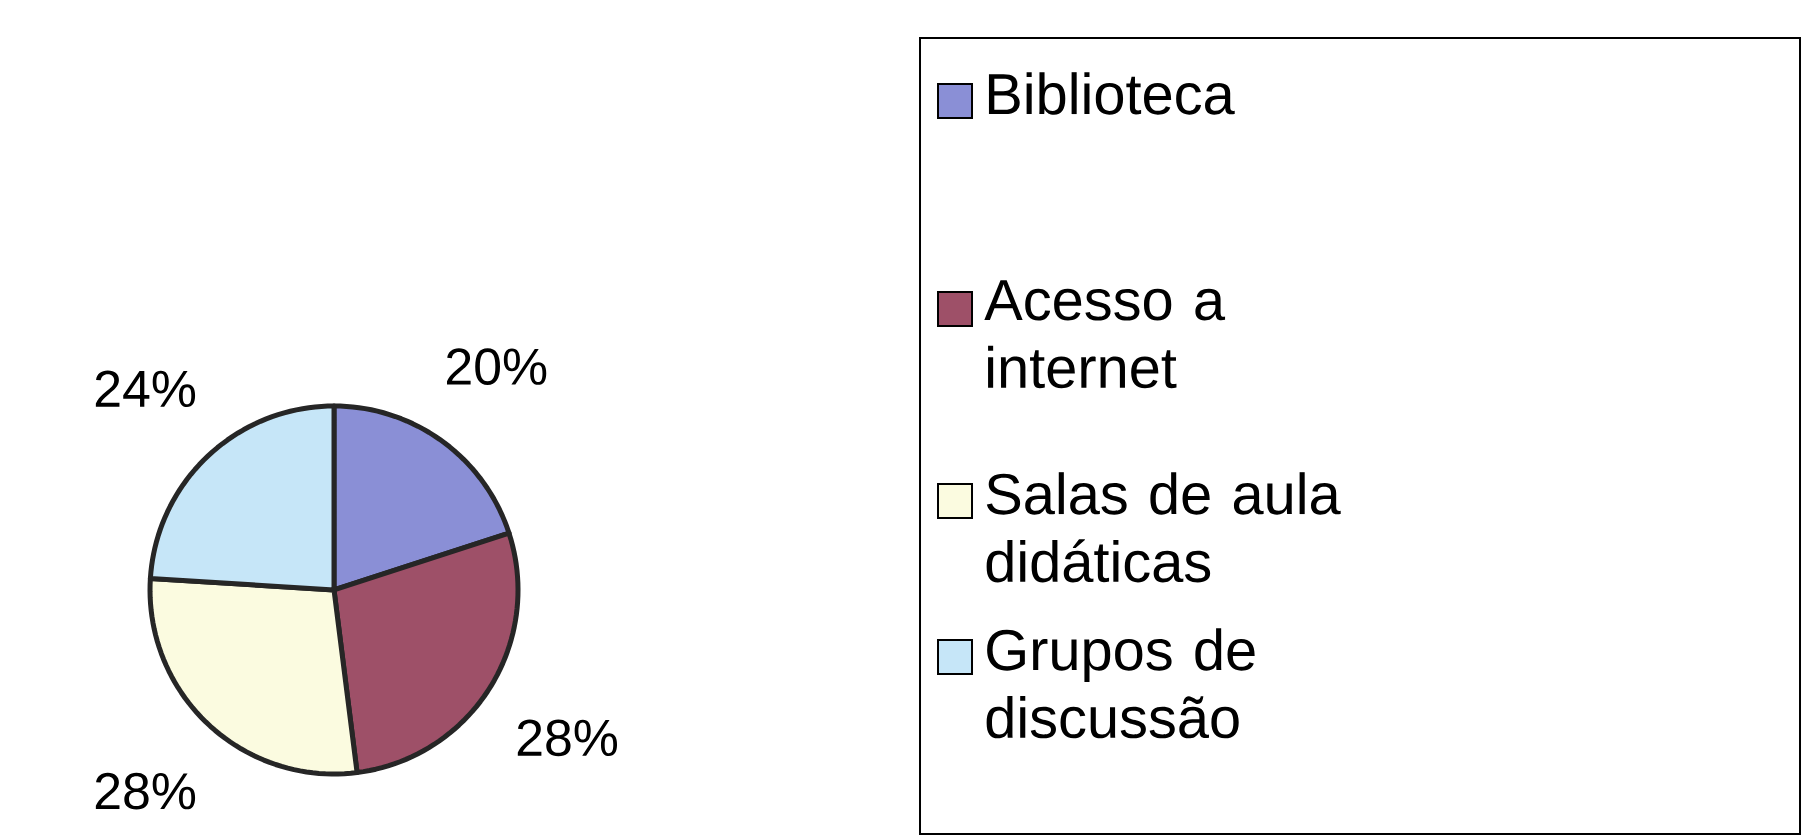 This screenshot has height=836, width=1804. I want to click on data-label: 24%, so click(145, 389).